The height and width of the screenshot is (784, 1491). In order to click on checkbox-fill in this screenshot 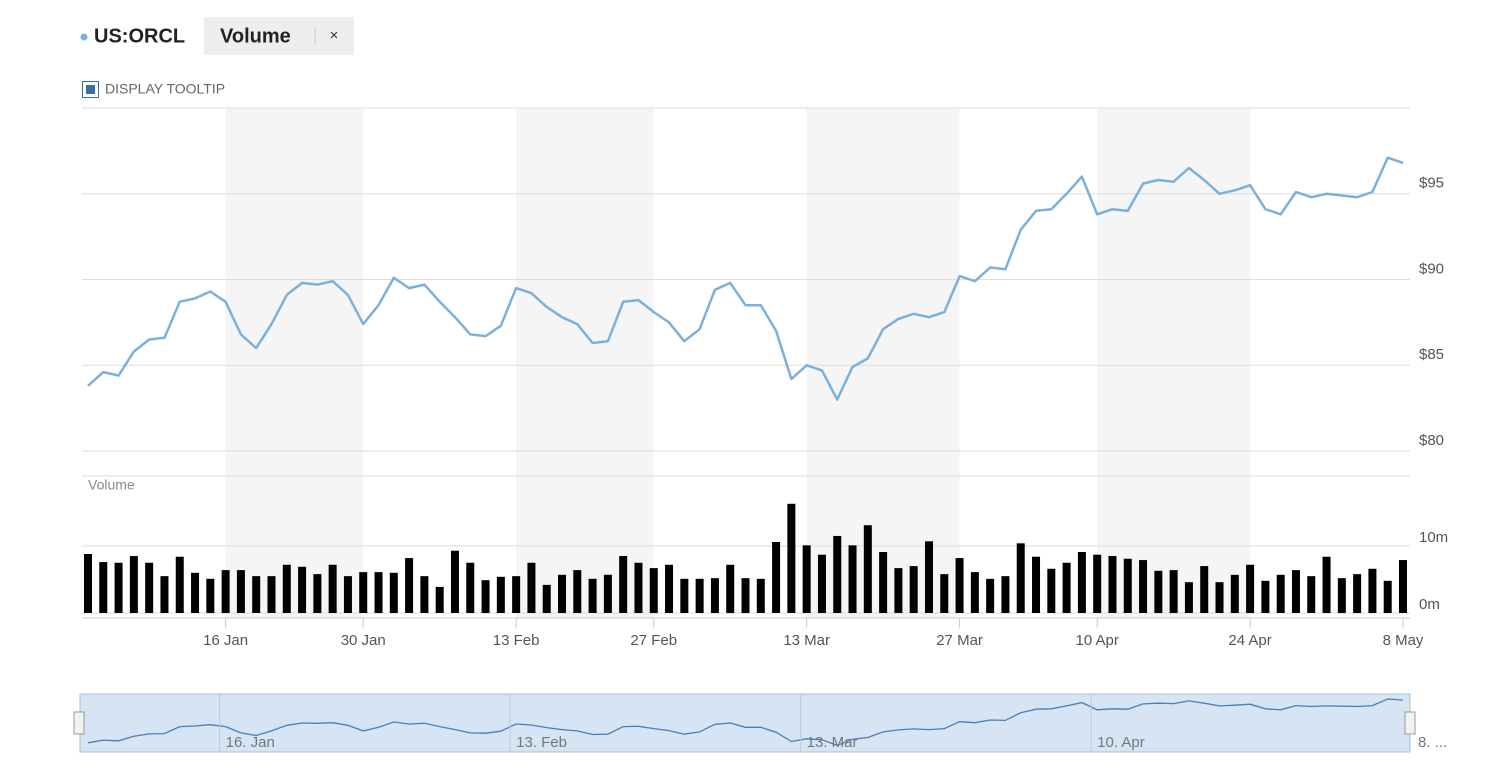, I will do `click(90, 89)`.